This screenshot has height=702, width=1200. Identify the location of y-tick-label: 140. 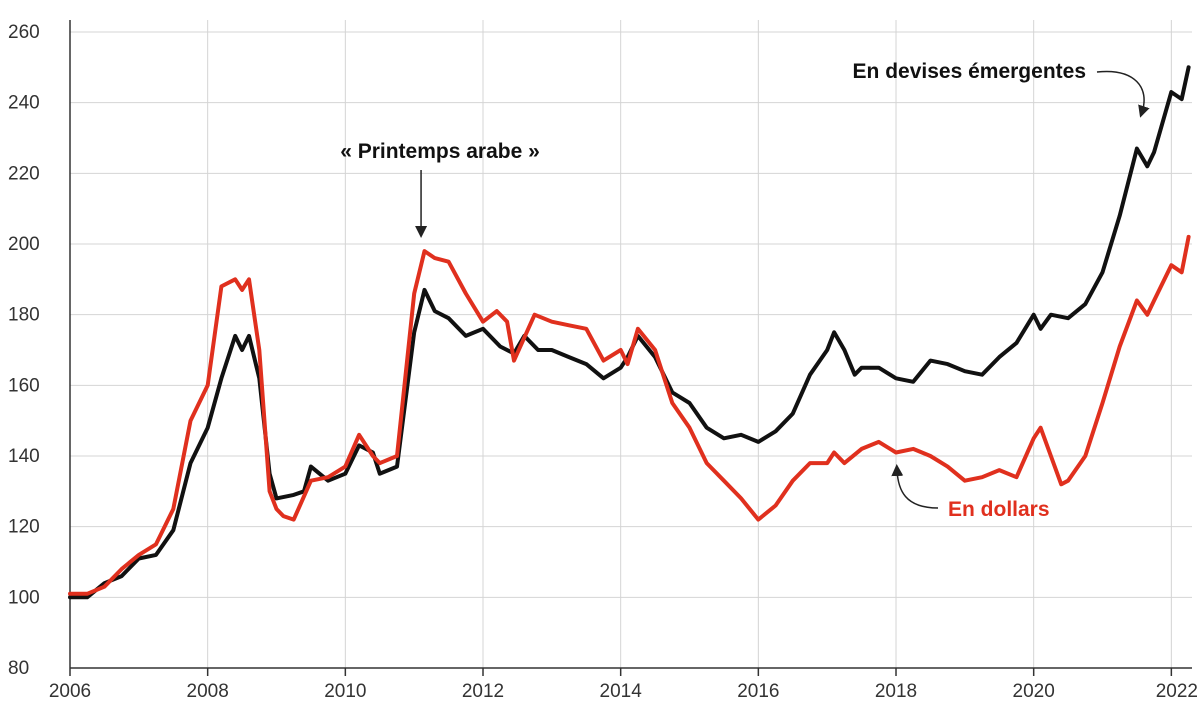
(24, 456).